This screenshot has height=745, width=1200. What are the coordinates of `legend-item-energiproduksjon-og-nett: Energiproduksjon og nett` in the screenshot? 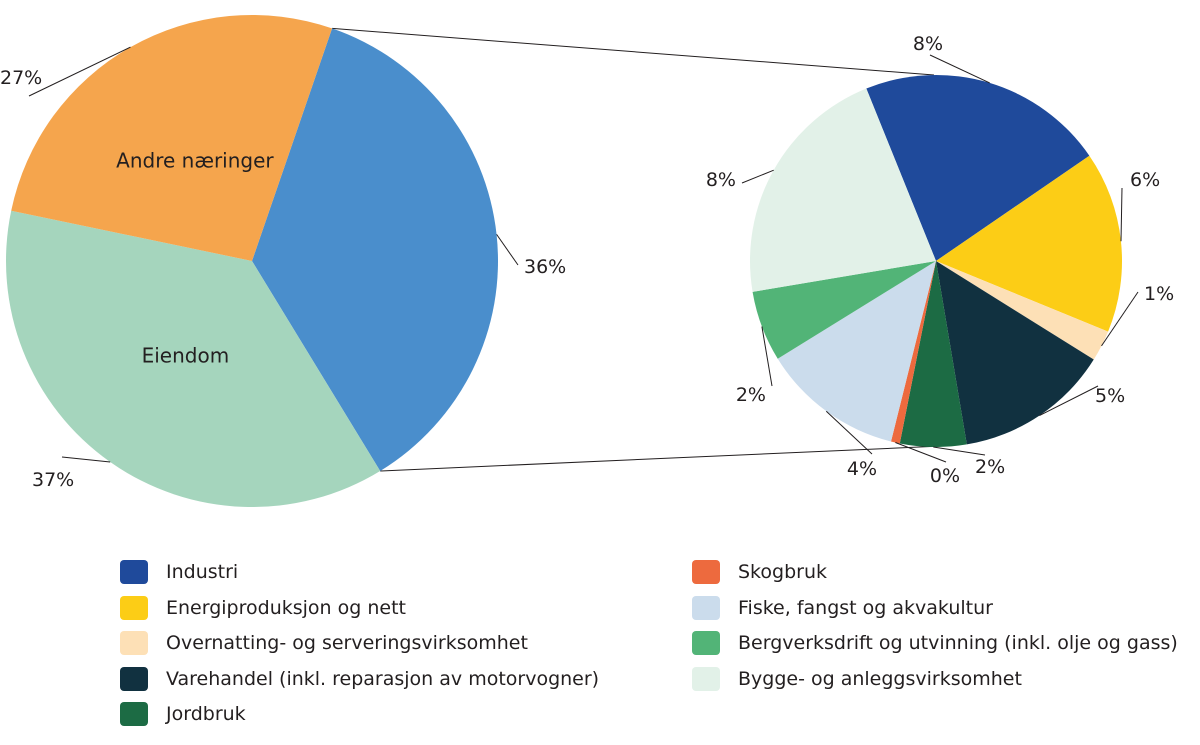 It's located at (263, 608).